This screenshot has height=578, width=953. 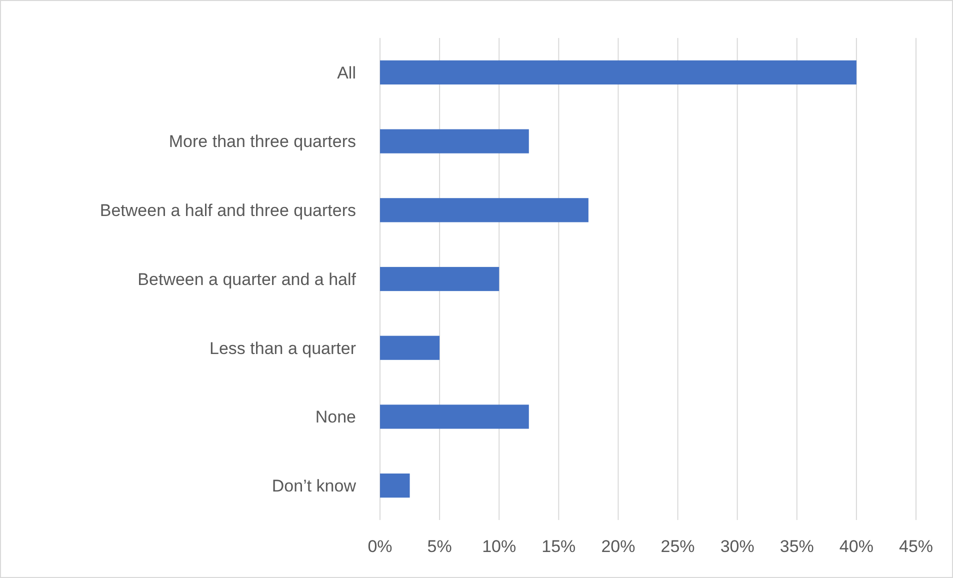 What do you see at coordinates (262, 142) in the screenshot?
I see `y-tick-label: More than three quarters` at bounding box center [262, 142].